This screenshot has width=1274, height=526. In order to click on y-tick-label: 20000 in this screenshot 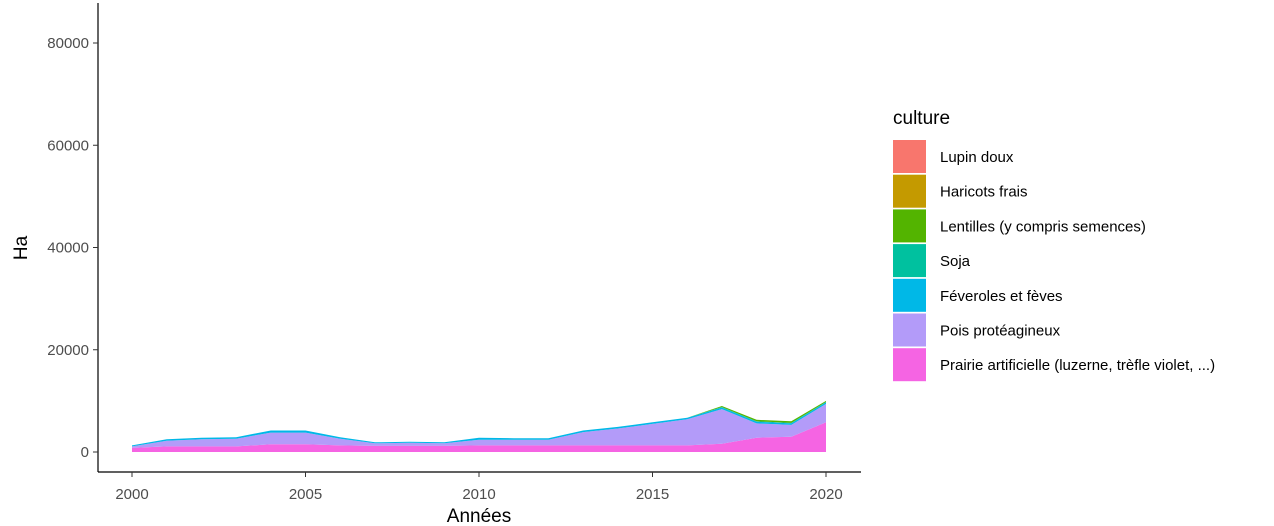, I will do `click(68, 350)`.